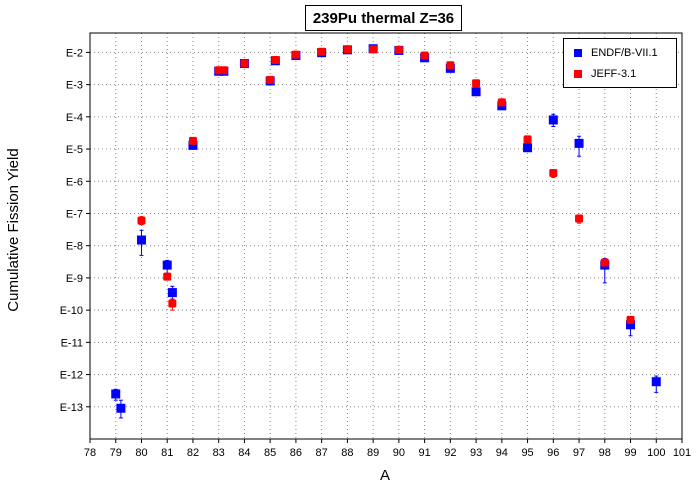  I want to click on y-tick-label: E-6, so click(74, 182).